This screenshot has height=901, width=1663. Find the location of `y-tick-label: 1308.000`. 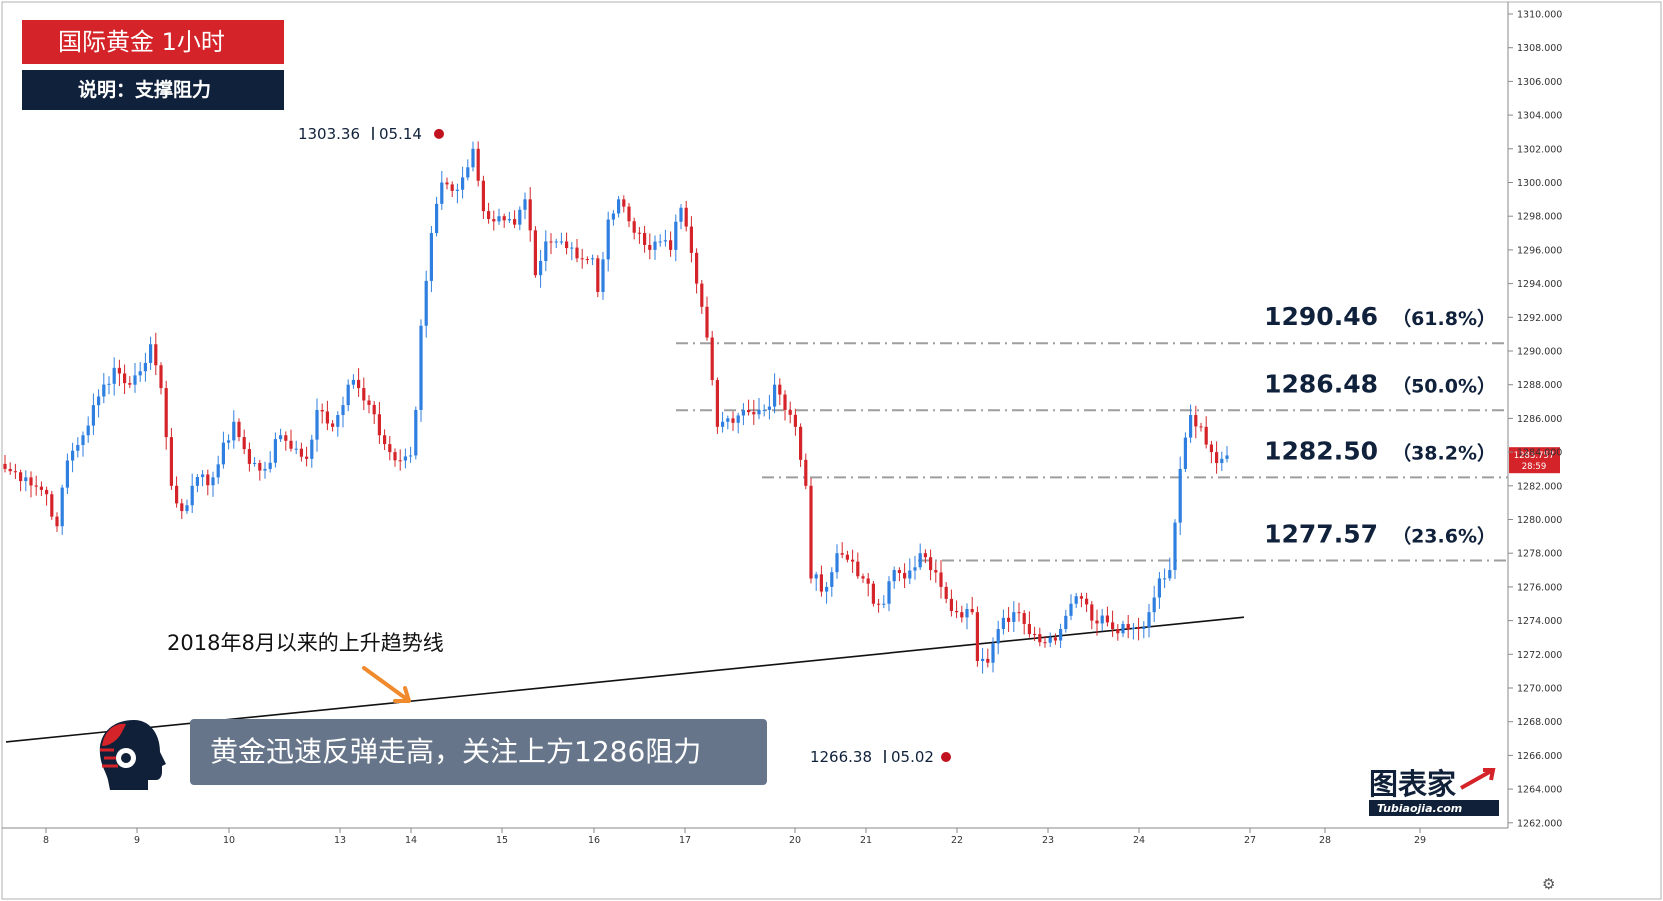

y-tick-label: 1308.000 is located at coordinates (1539, 48).